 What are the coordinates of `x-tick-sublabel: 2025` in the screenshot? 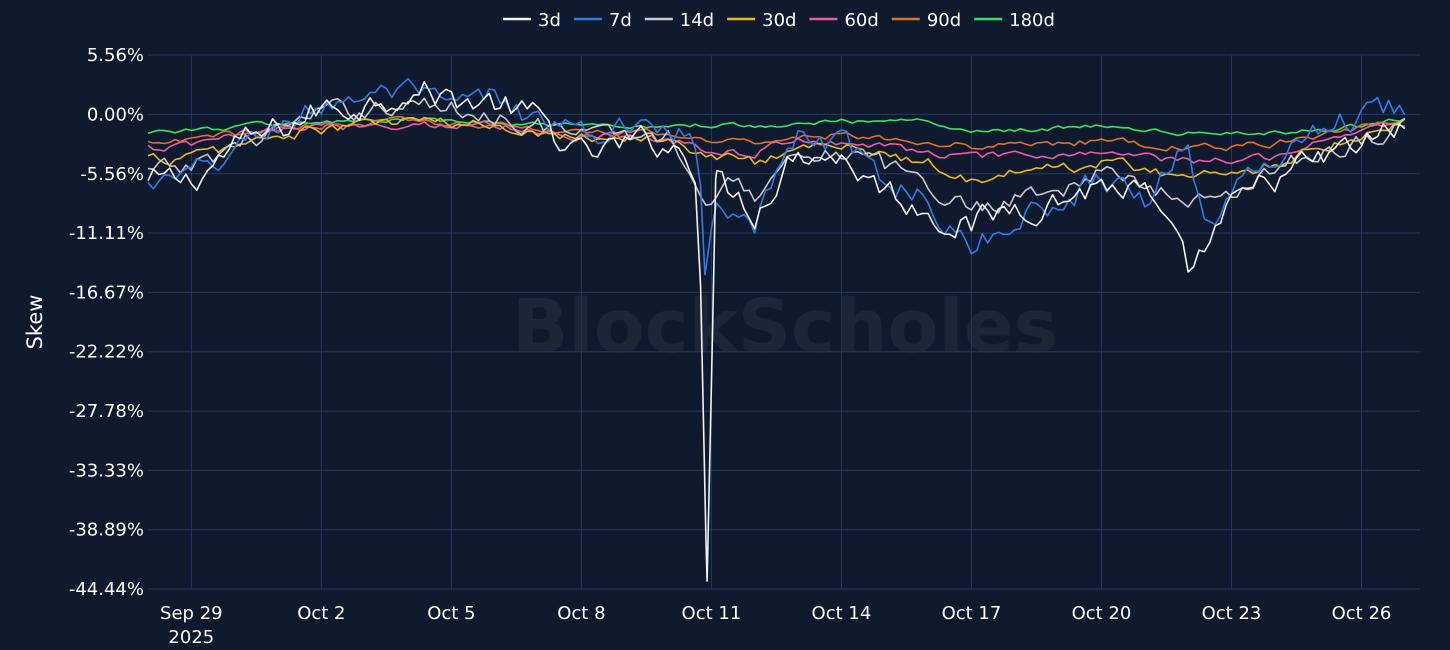 It's located at (191, 637).